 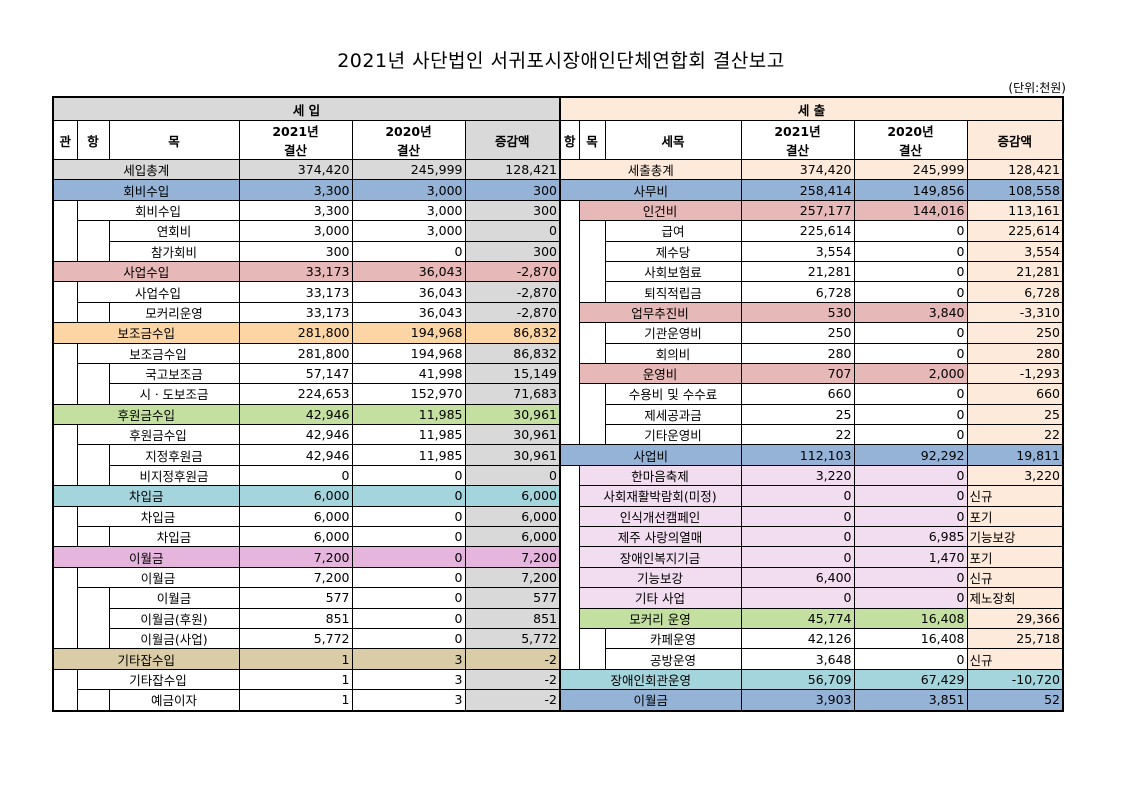 What do you see at coordinates (592, 140) in the screenshot?
I see `expense-col-mok: 목` at bounding box center [592, 140].